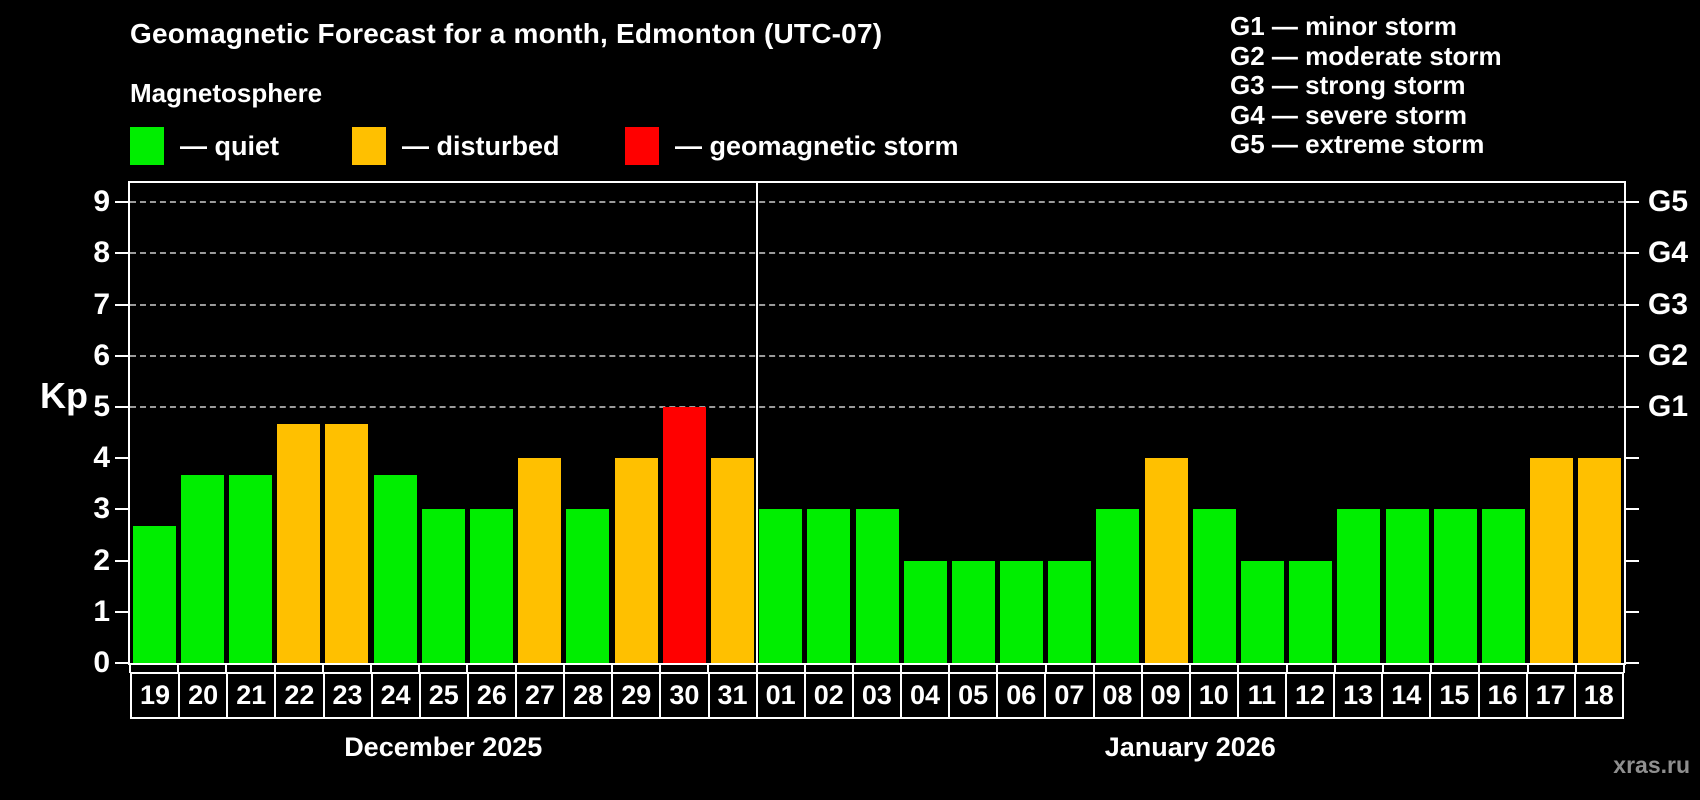  What do you see at coordinates (101, 202) in the screenshot?
I see `y-tick-label-9: 9` at bounding box center [101, 202].